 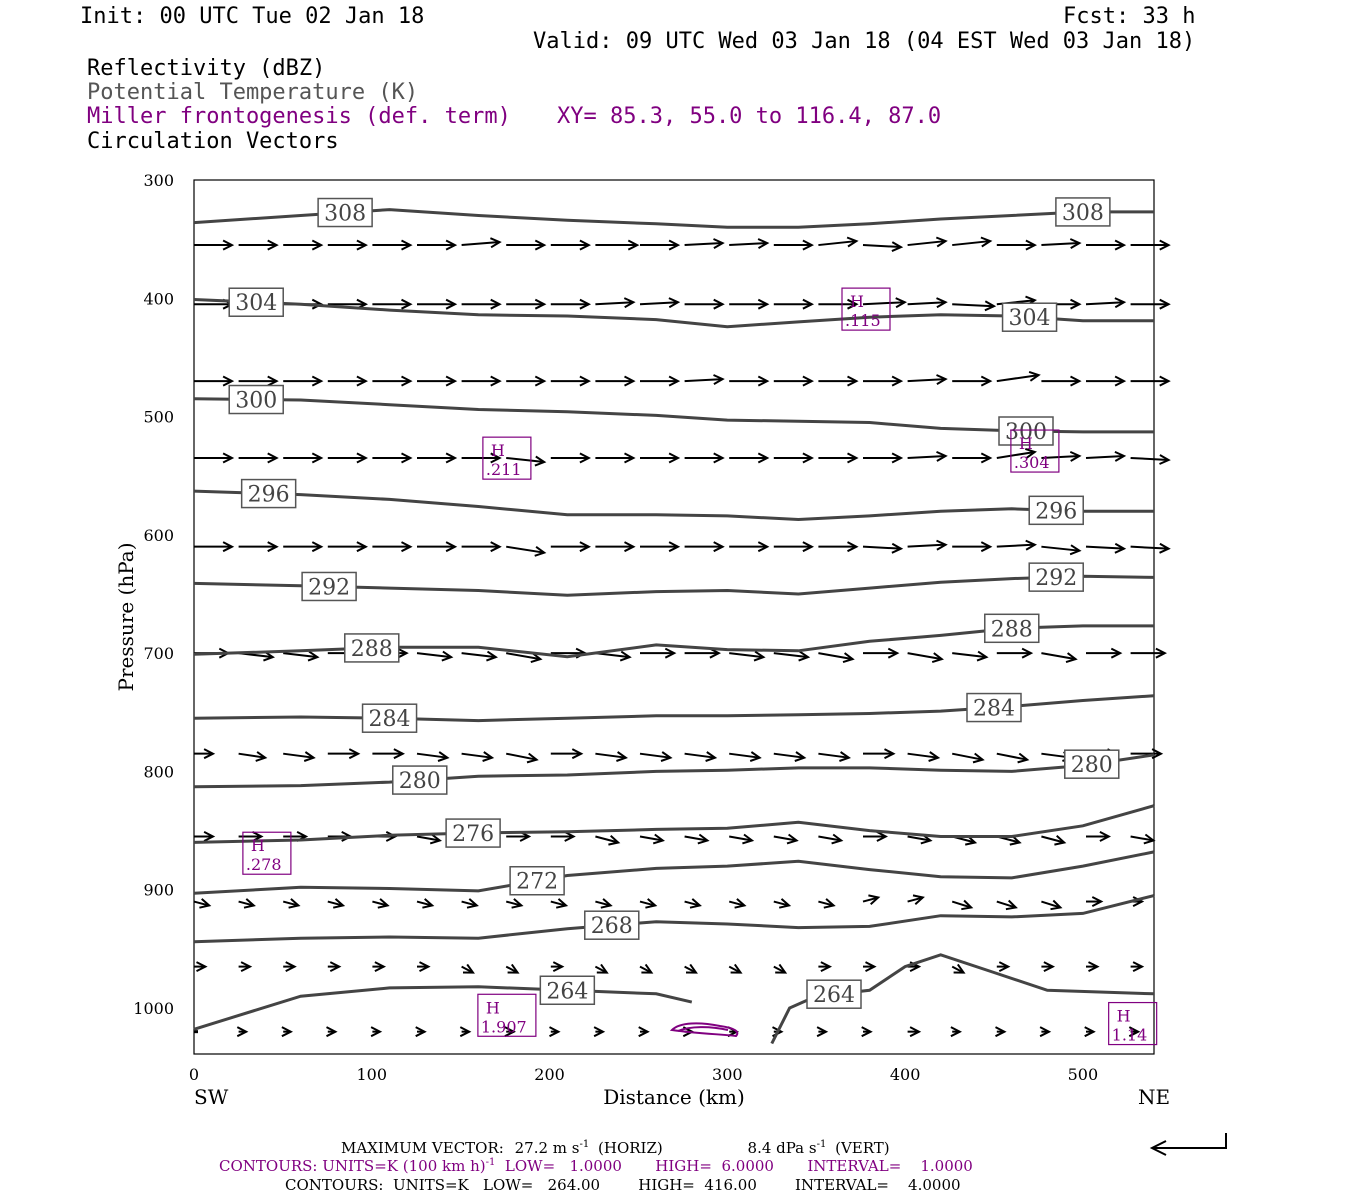 What do you see at coordinates (352, 1166) in the screenshot?
I see `fronto-contour-units: CONTOURS: UNITS=K (100 km h)` at bounding box center [352, 1166].